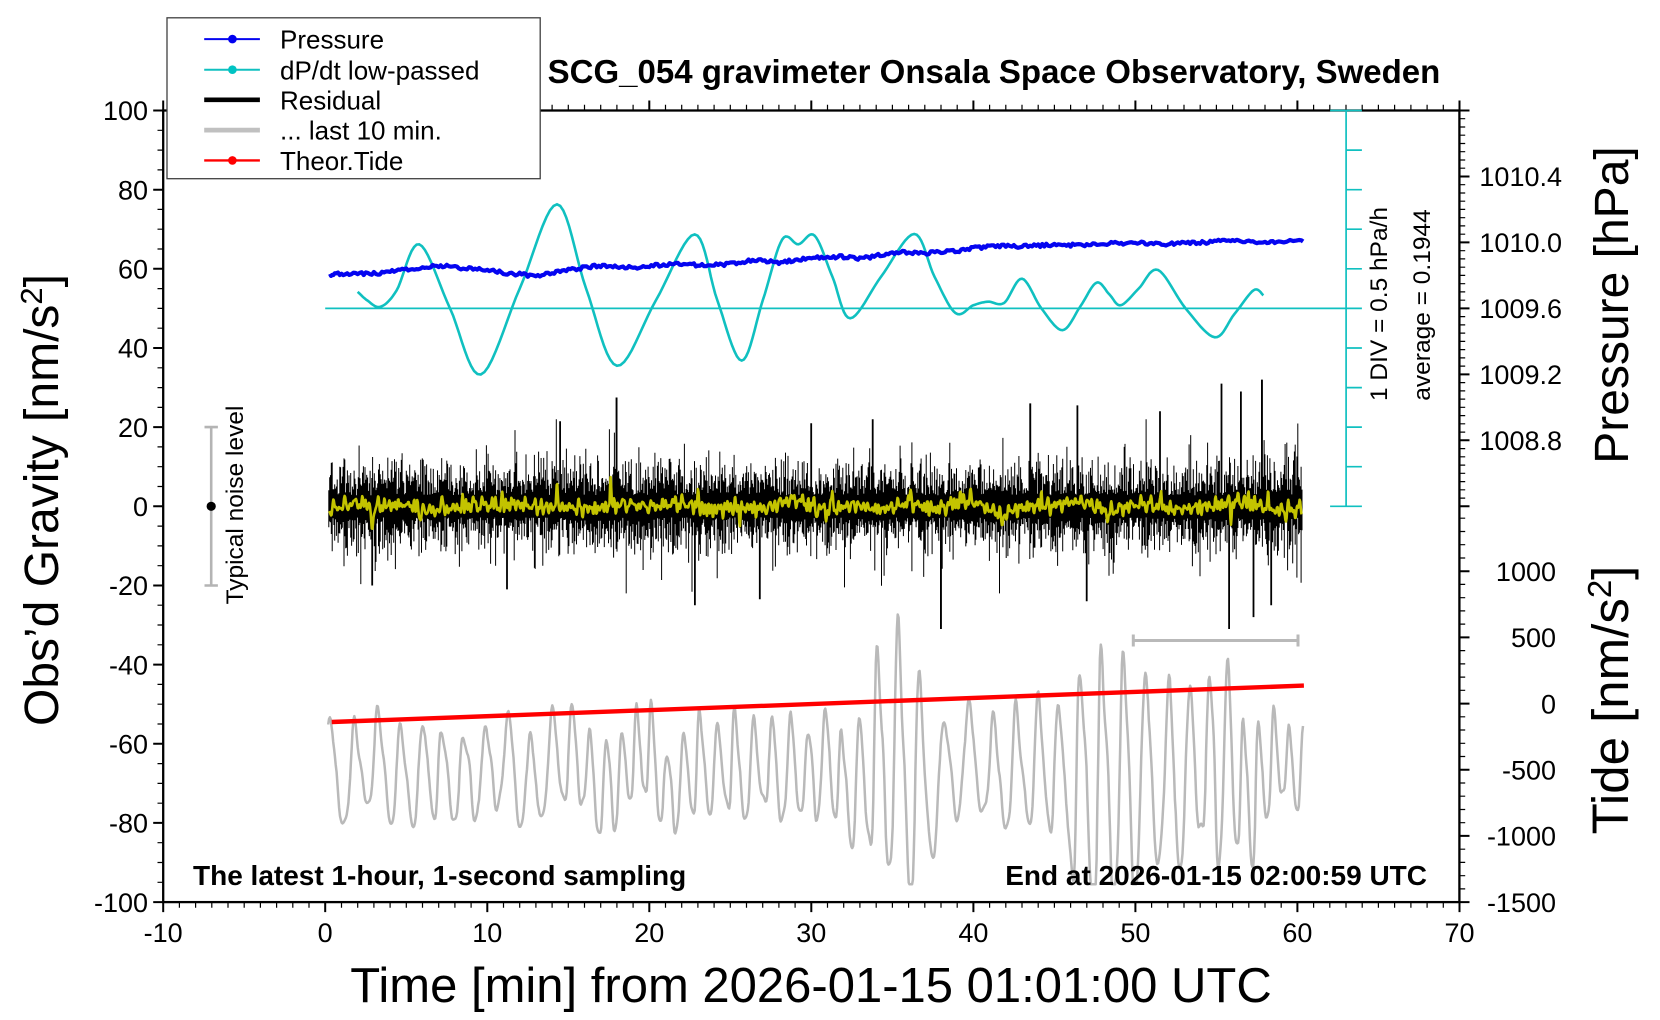 Image resolution: width=1660 pixels, height=1020 pixels. I want to click on svg-text: 10, so click(487, 933).